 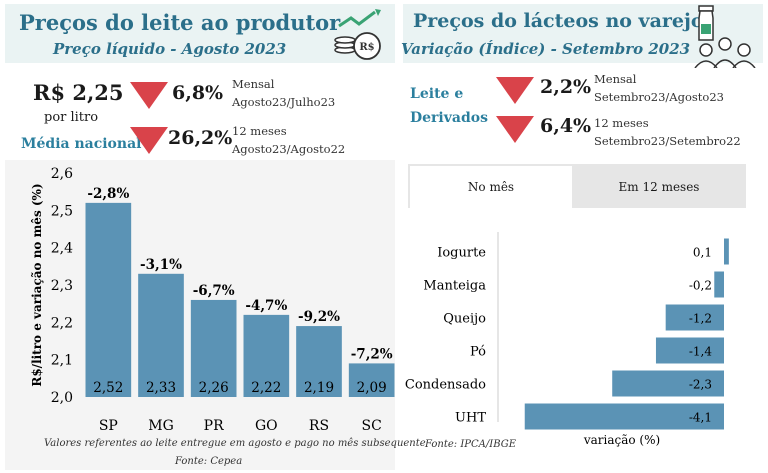 What do you see at coordinates (266, 306) in the screenshot?
I see `bar-change-label: -4,7%` at bounding box center [266, 306].